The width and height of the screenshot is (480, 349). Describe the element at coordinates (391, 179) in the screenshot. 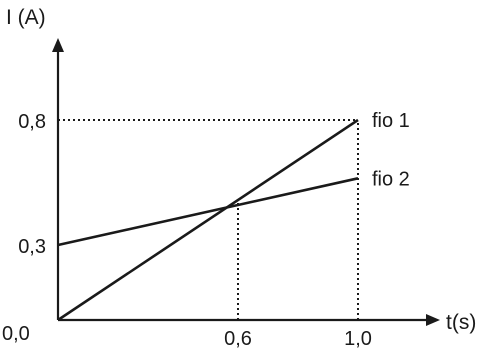

I see `series-label-fio-2: fio 2` at that location.